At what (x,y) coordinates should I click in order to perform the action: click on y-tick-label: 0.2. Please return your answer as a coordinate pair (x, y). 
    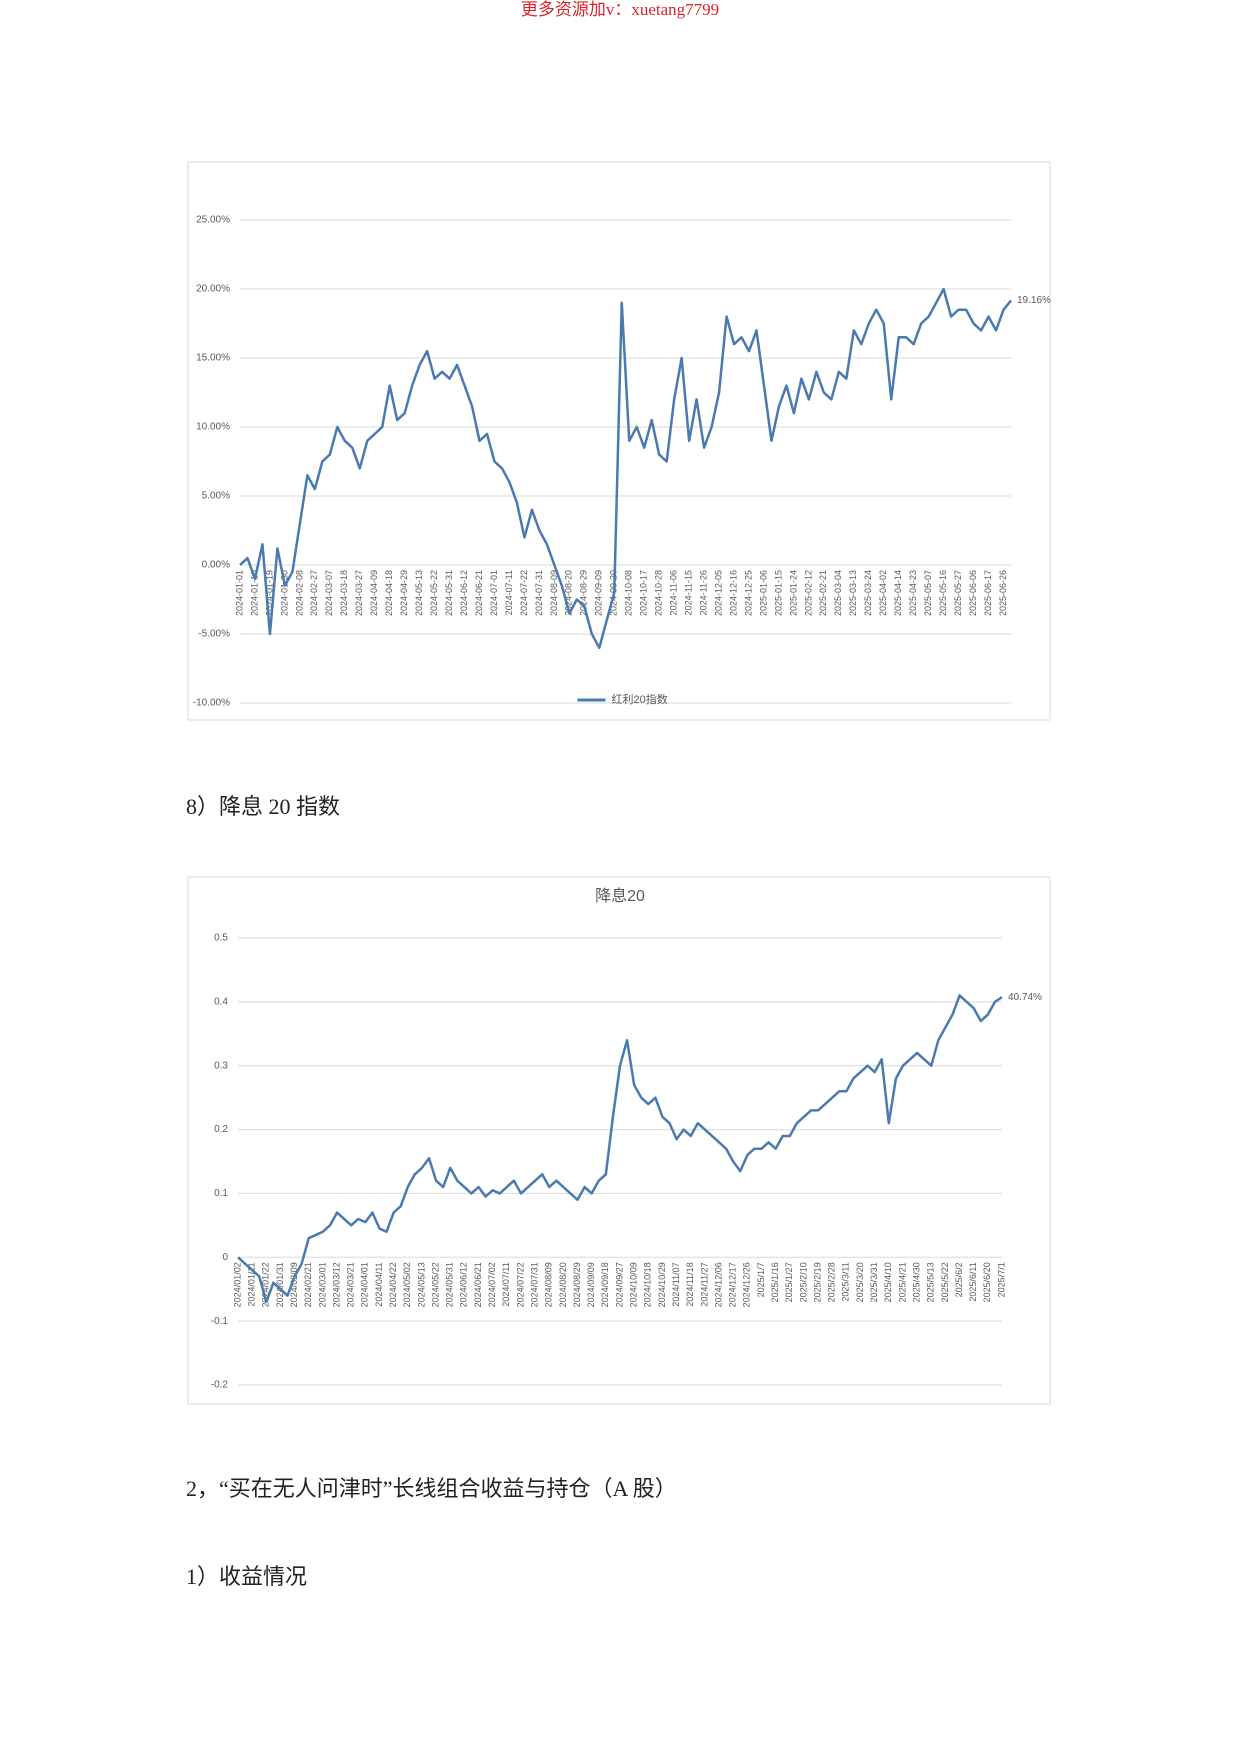
    Looking at the image, I should click on (221, 1129).